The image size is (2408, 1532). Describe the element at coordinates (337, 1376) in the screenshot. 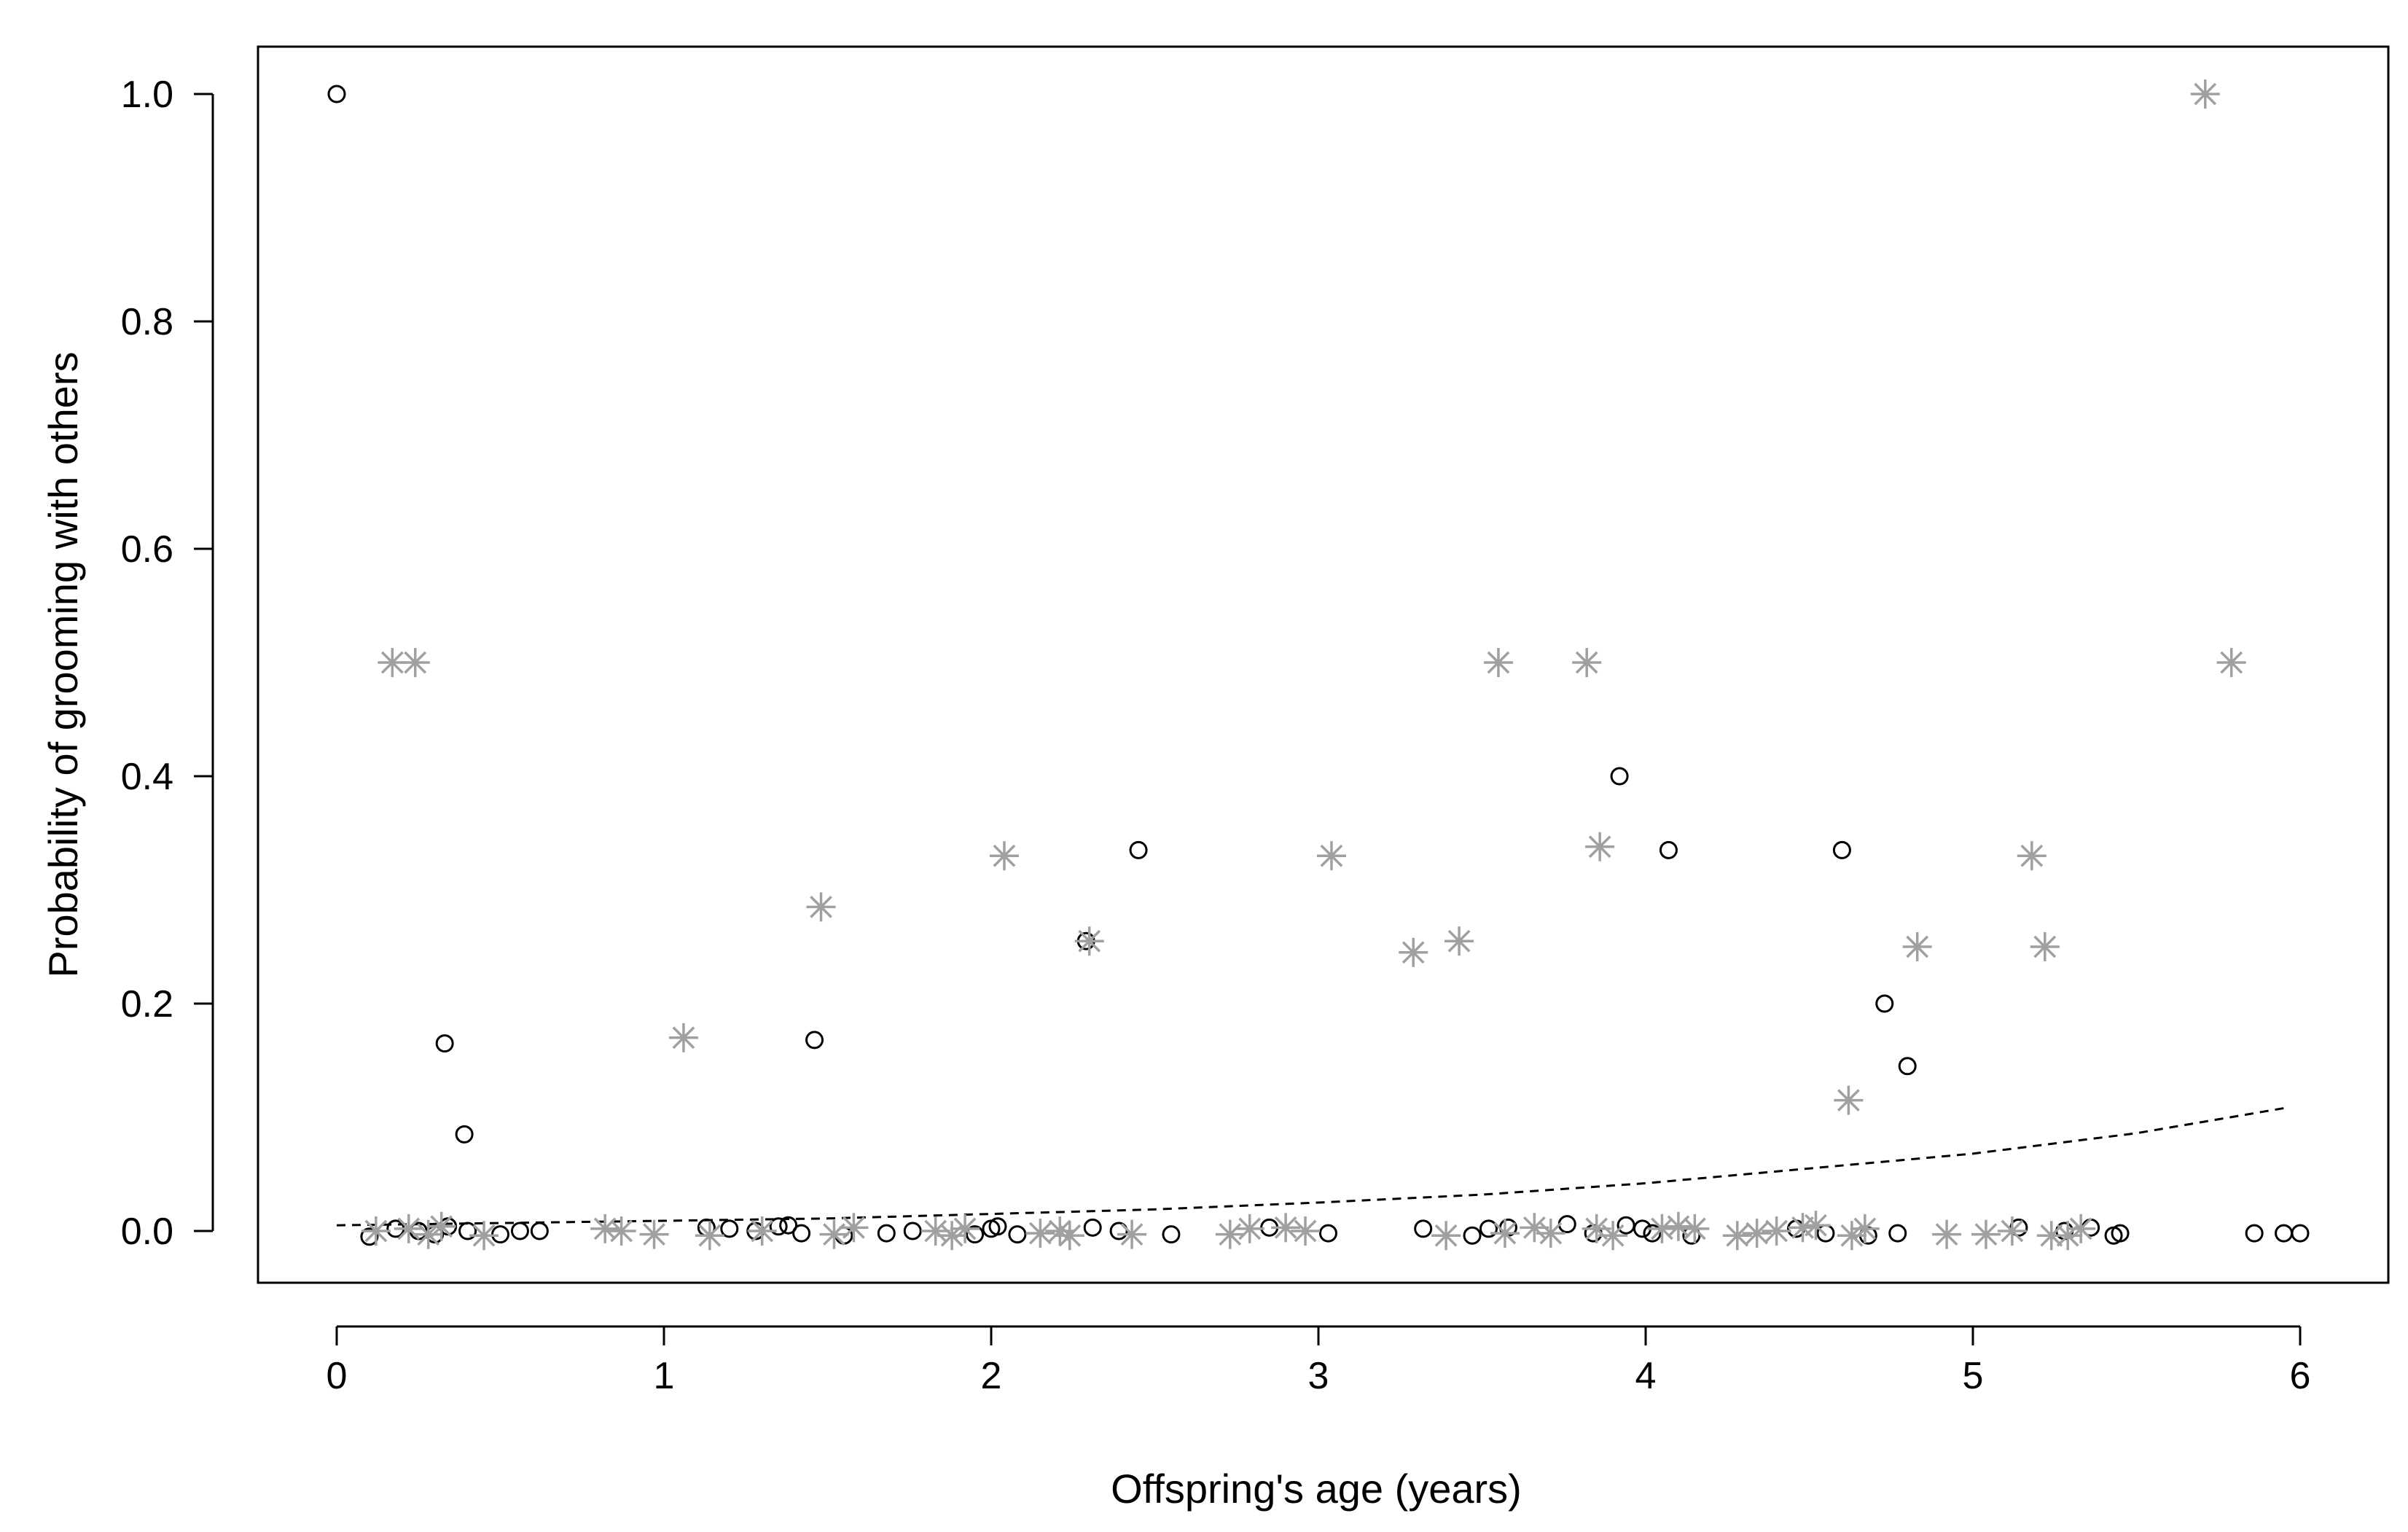

I see `x-tick-label: 0` at that location.